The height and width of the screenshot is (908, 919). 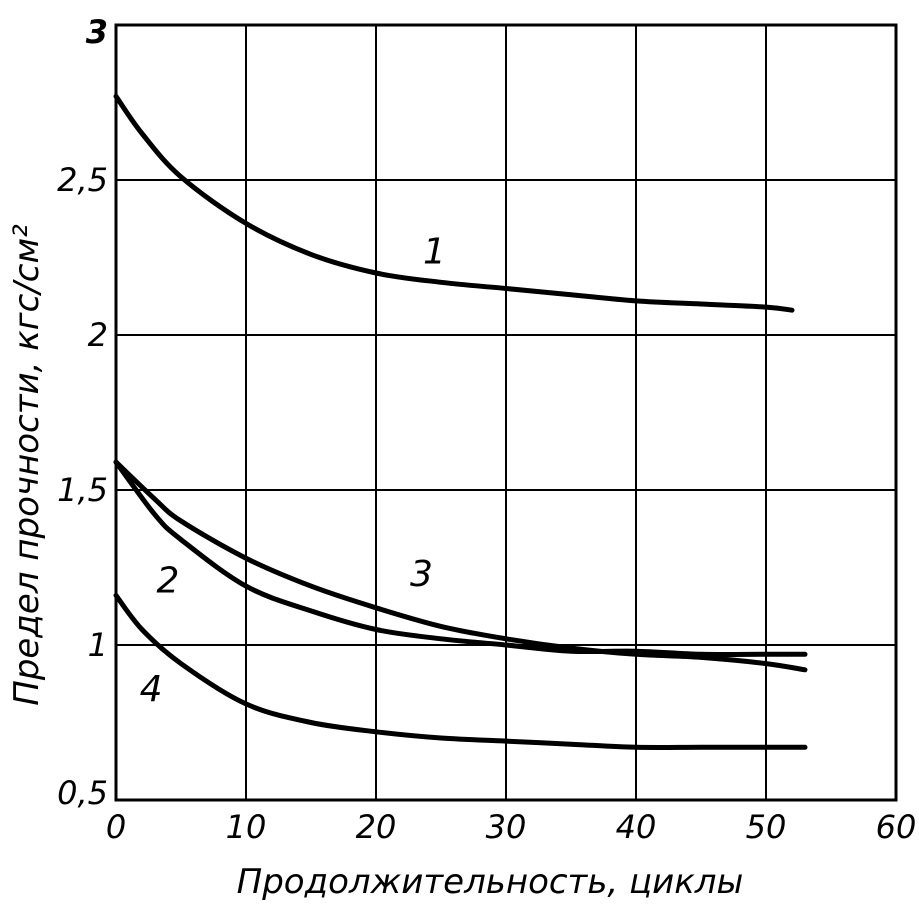 What do you see at coordinates (506, 827) in the screenshot?
I see `x-tick-label: 30` at bounding box center [506, 827].